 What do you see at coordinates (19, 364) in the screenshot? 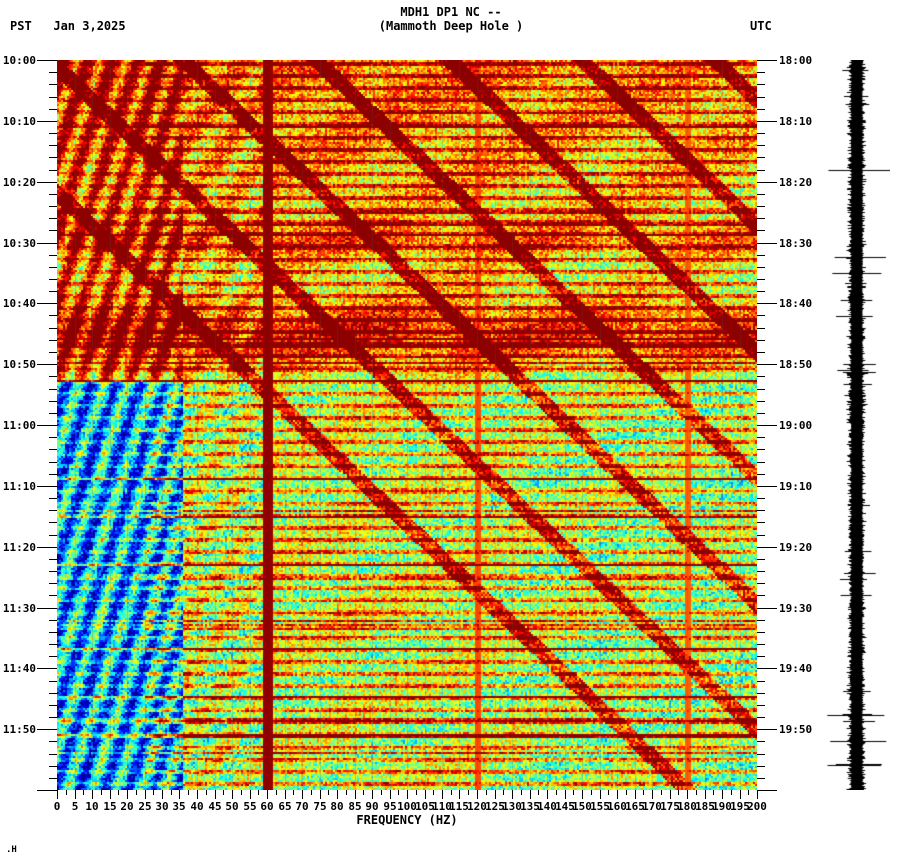
I see `time-axis-label: 10:50` at bounding box center [19, 364].